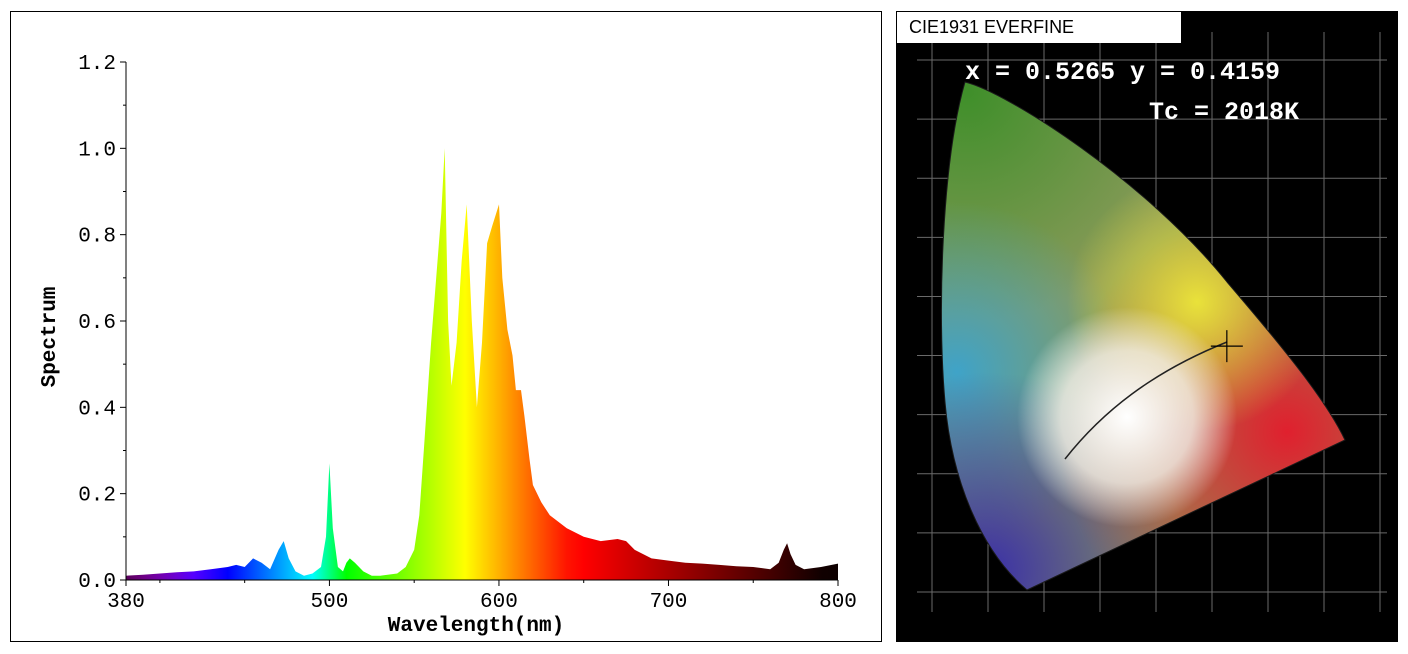  I want to click on x-tick-label: 500, so click(330, 602).